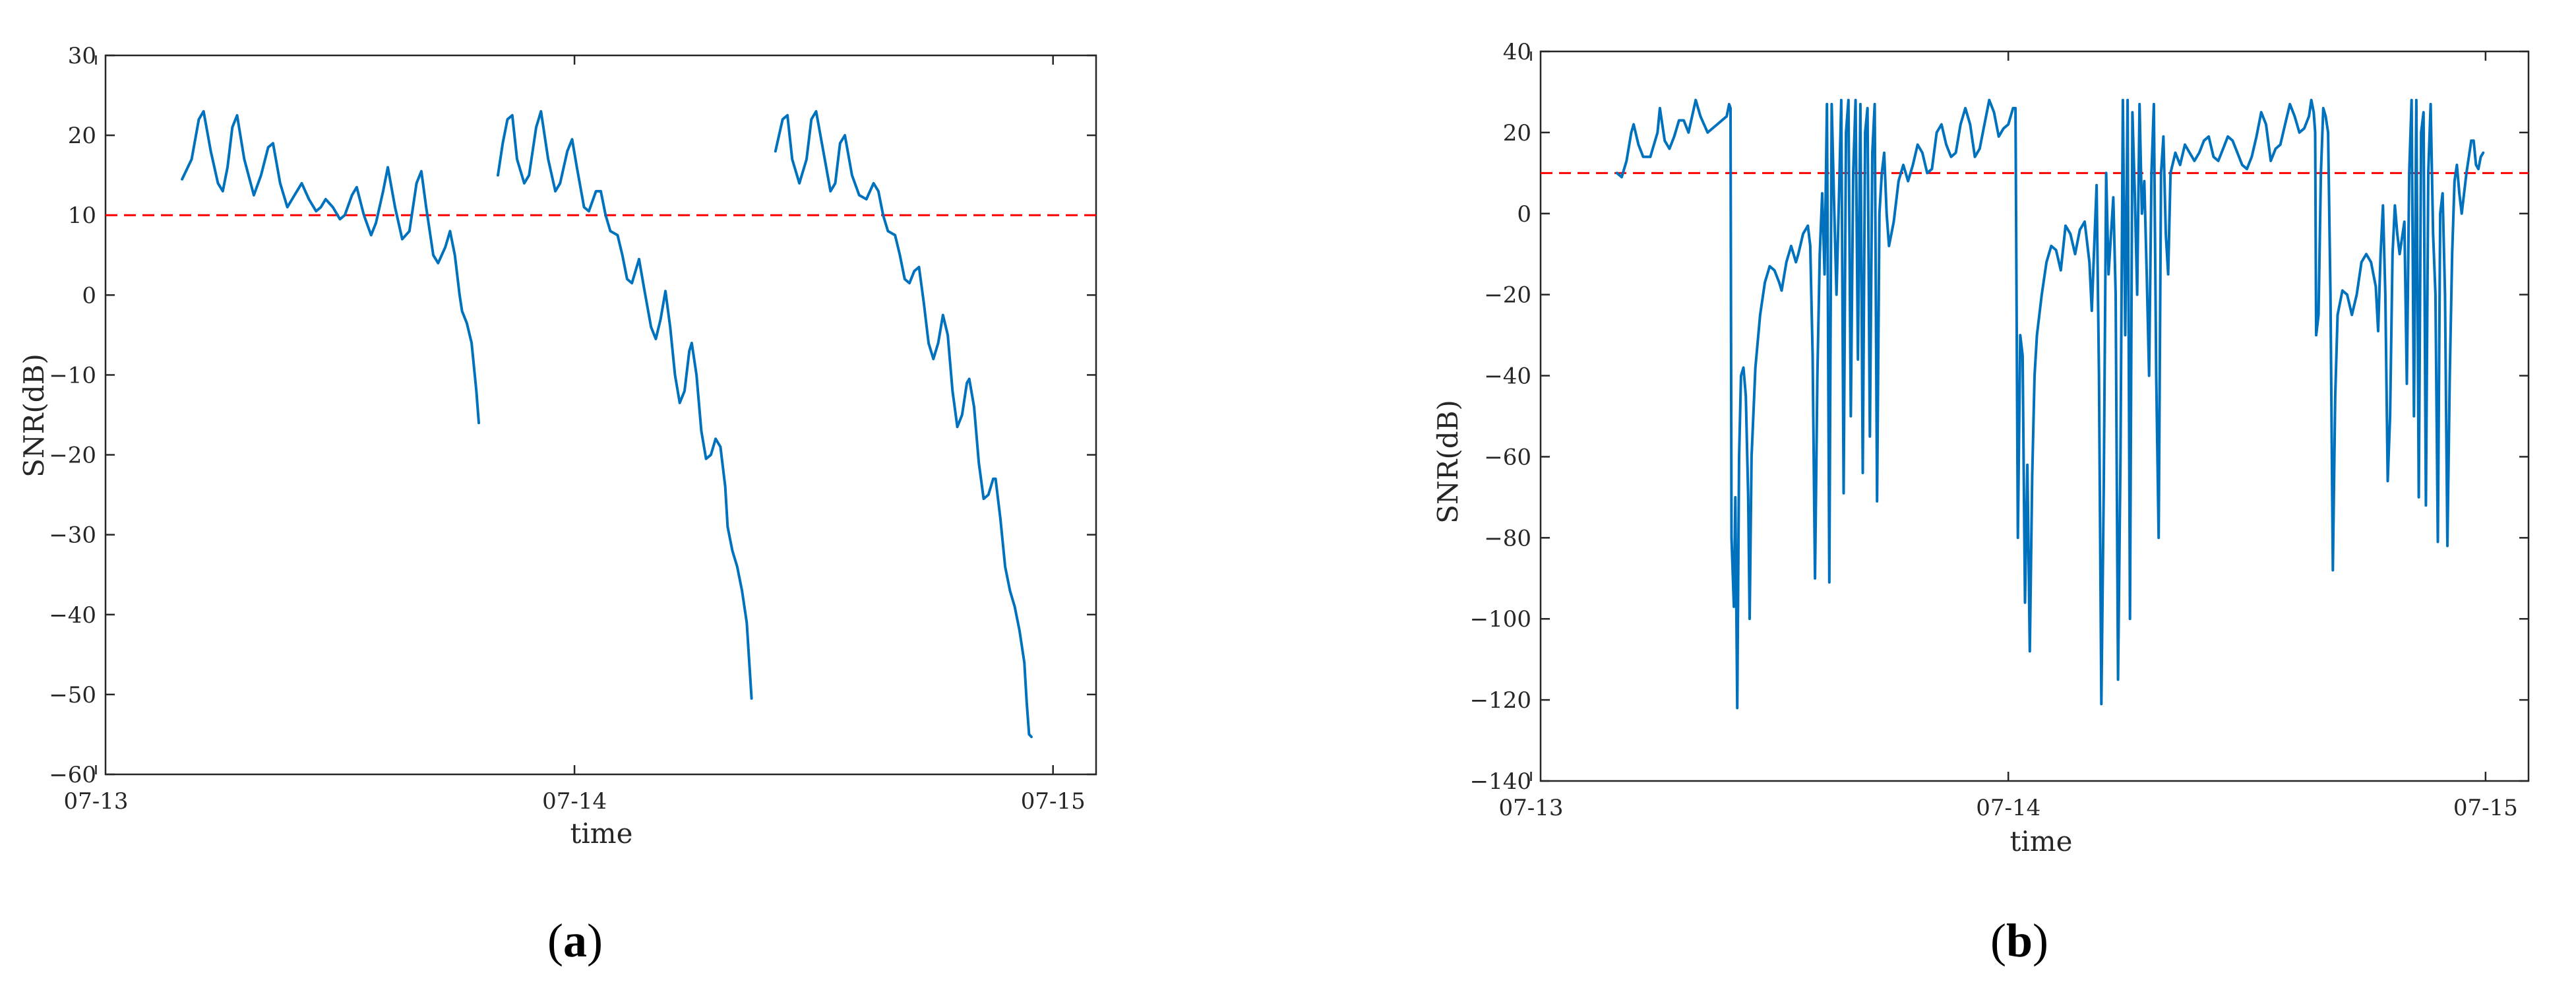 Image resolution: width=2576 pixels, height=996 pixels. I want to click on chart-a-y-tick-label: −30, so click(72, 535).